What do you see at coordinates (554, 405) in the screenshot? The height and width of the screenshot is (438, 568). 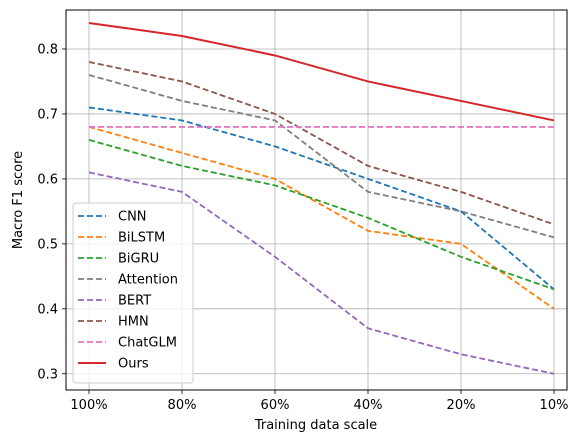 I see `x-tick-label: 10%` at bounding box center [554, 405].